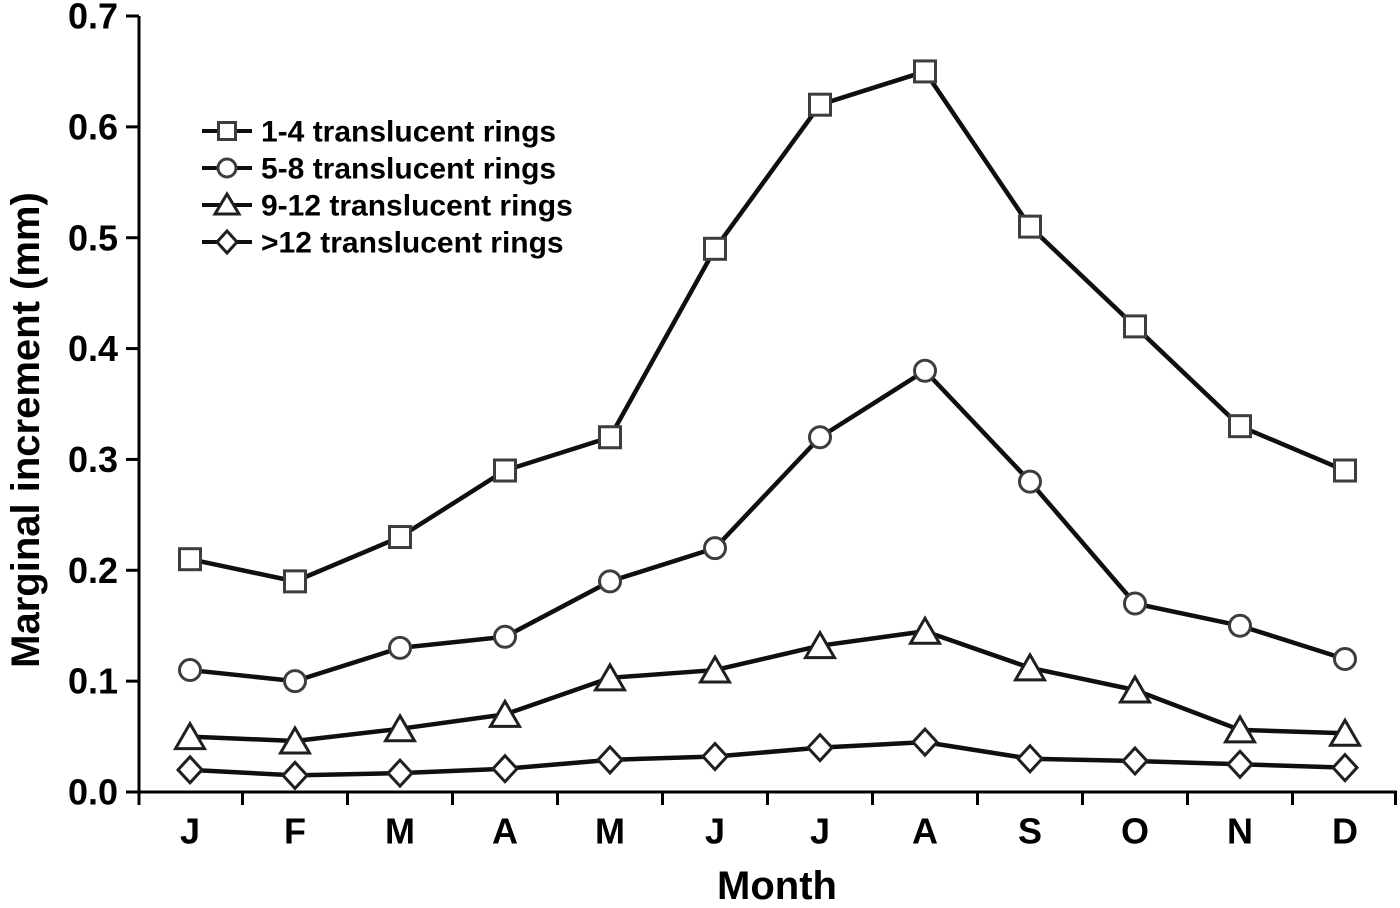  I want to click on x-tick-label: F, so click(295, 831).